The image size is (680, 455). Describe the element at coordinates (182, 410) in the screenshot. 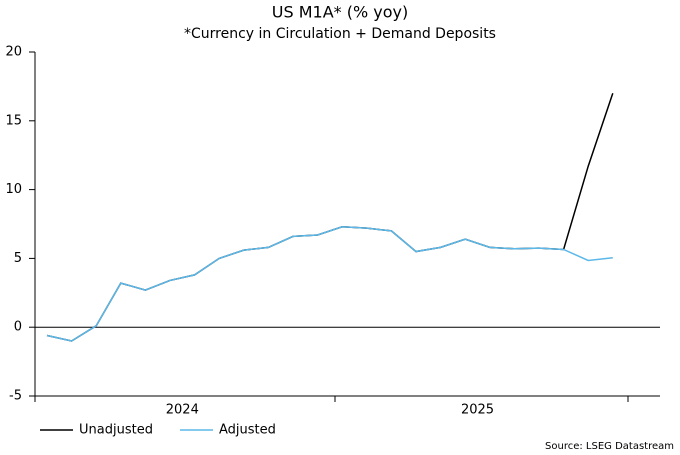

I see `x-tick-label: 2024` at that location.